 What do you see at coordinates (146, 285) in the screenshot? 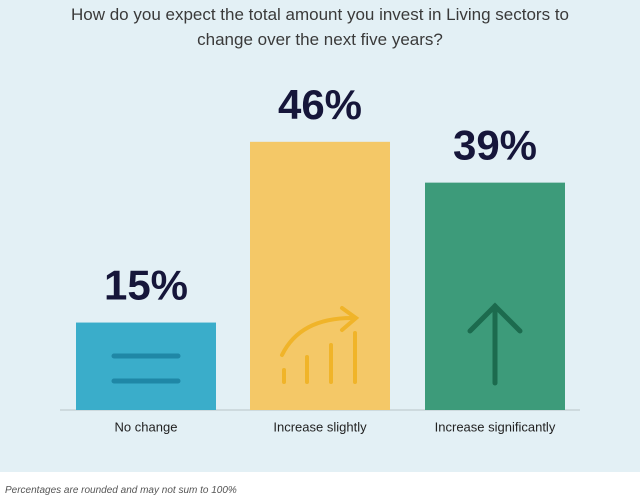
I see `value-label: 15%` at bounding box center [146, 285].